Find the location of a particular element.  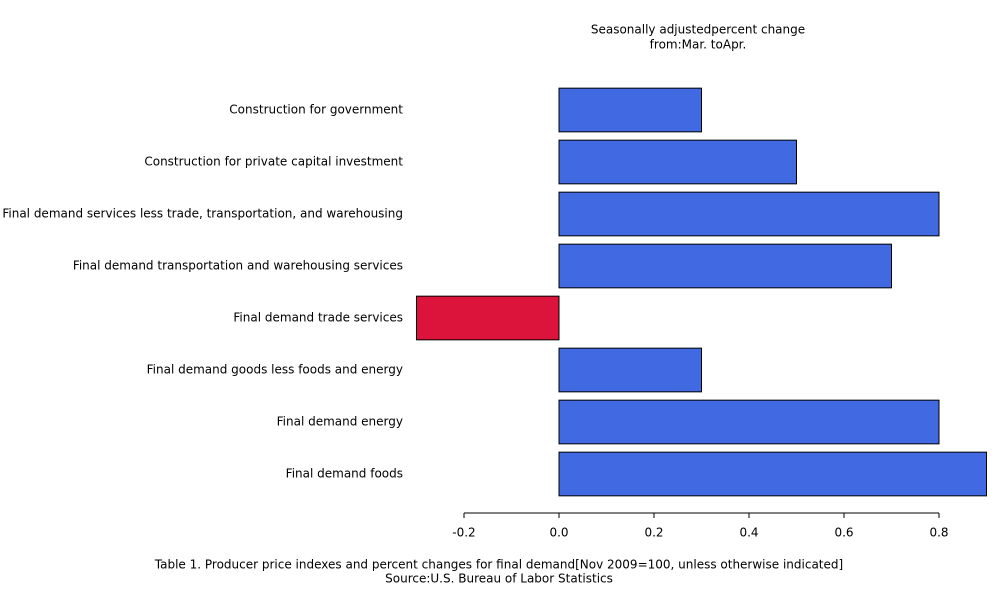

y-tick-label: Final demand goods less foods and energy is located at coordinates (275, 370).